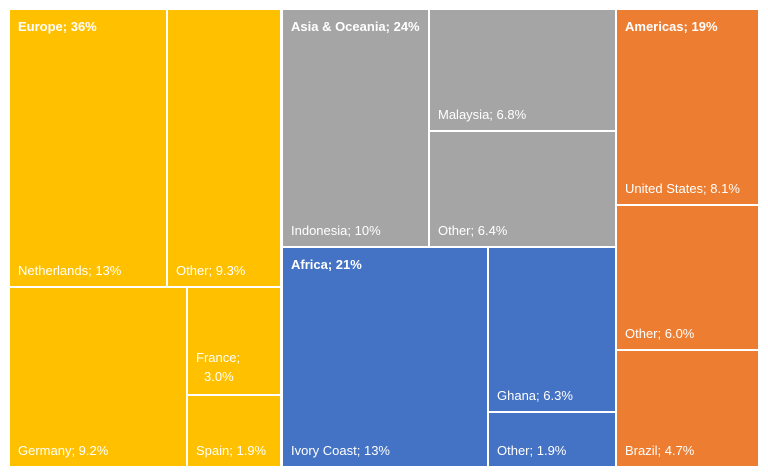  I want to click on tile-americas-united-states, so click(687, 107).